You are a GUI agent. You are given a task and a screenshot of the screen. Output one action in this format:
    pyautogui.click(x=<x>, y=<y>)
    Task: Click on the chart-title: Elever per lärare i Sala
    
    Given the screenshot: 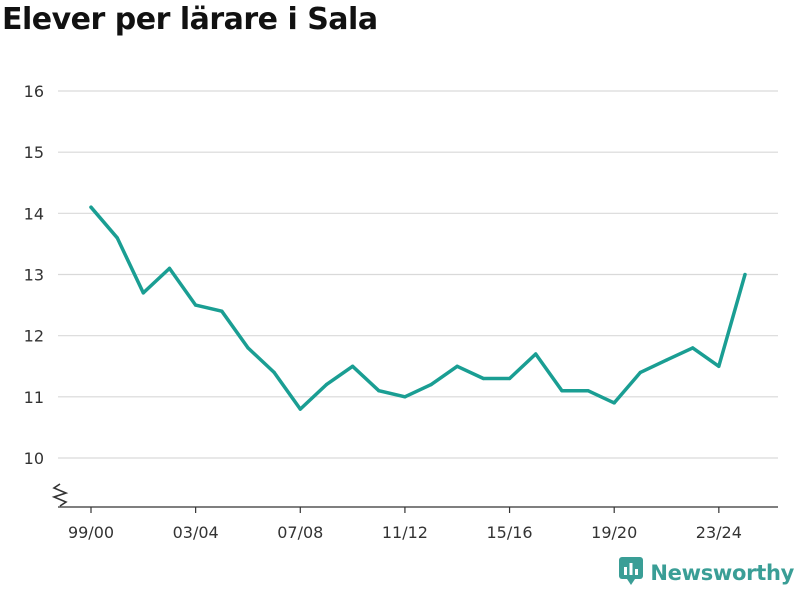 What is the action you would take?
    pyautogui.click(x=190, y=19)
    